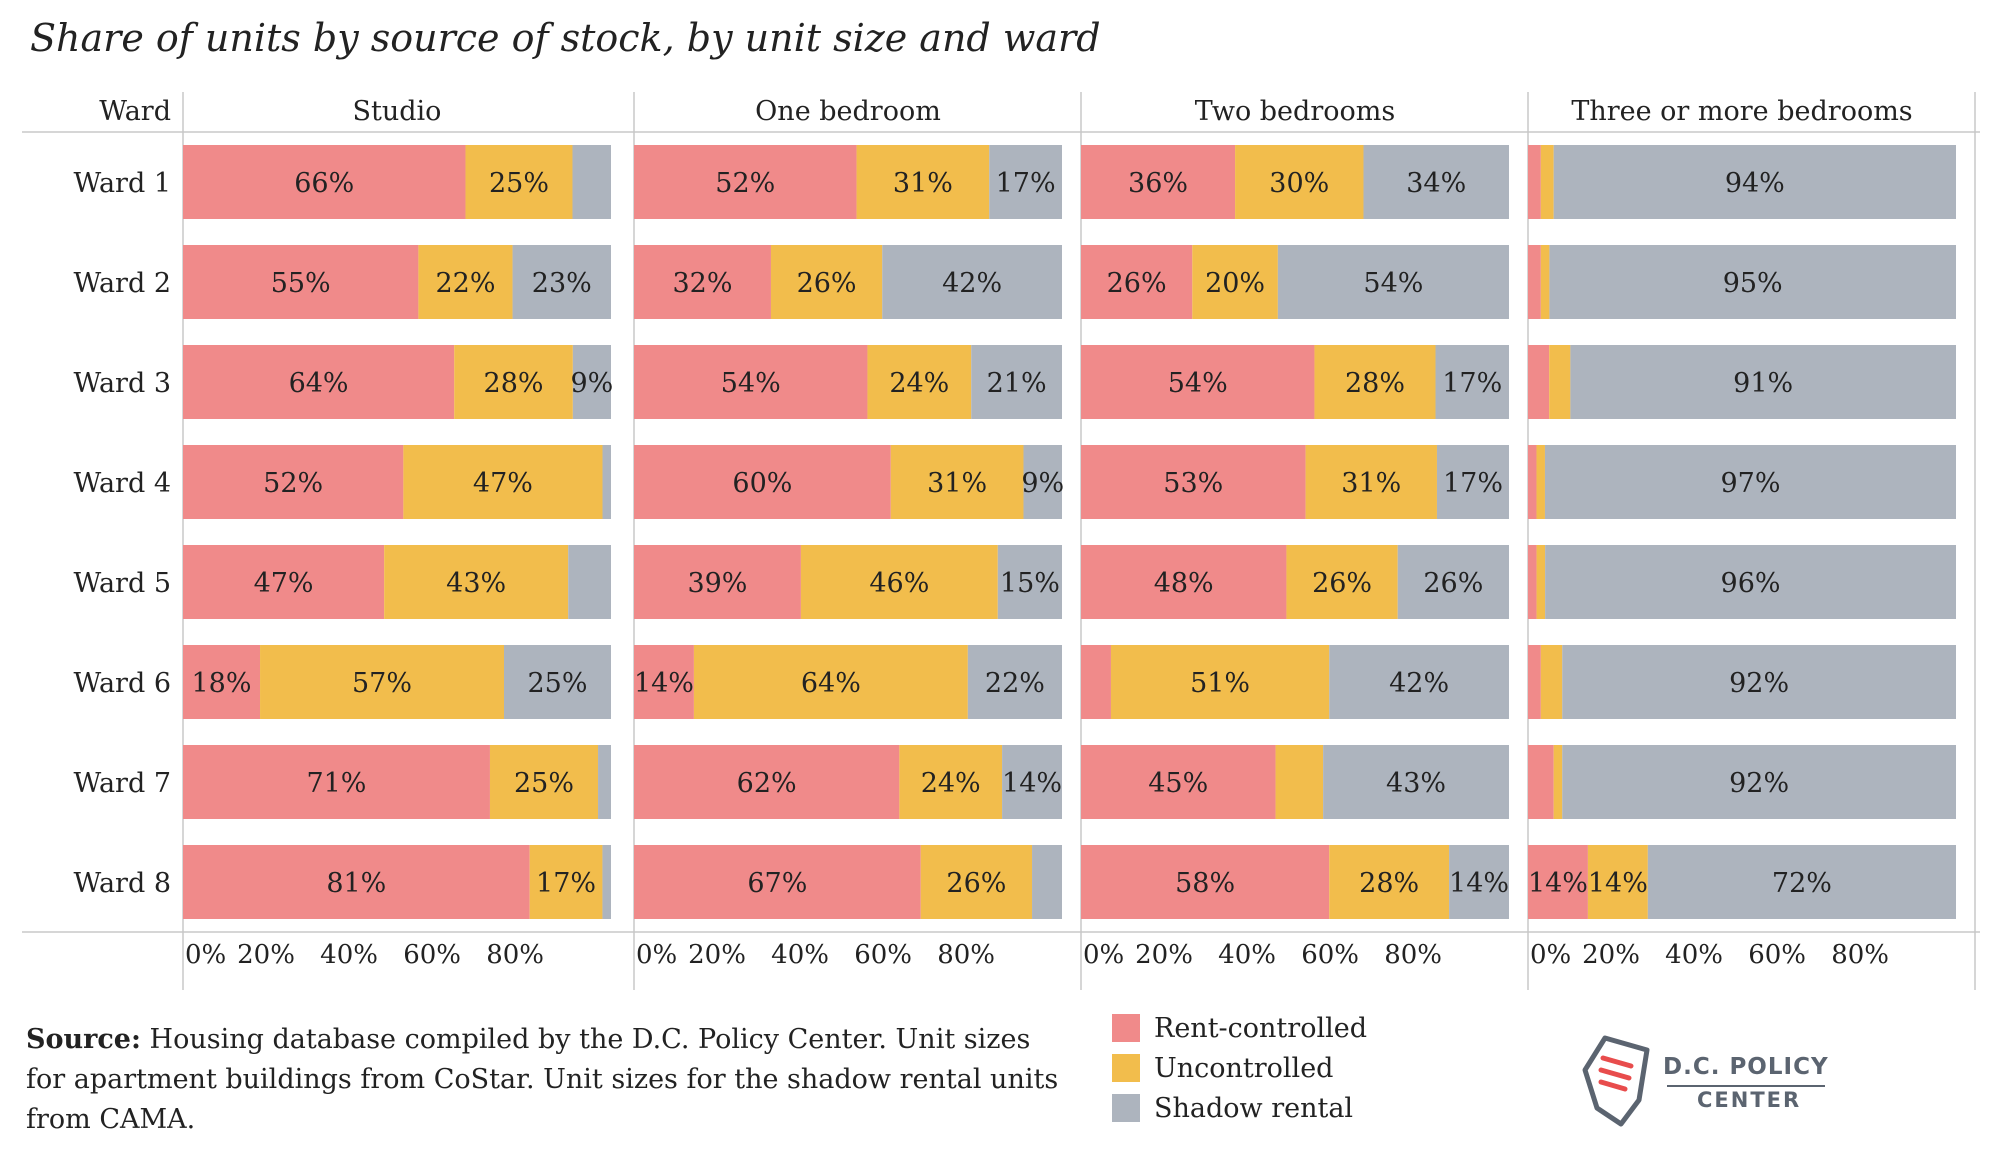  I want to click on data-label: 47%, so click(503, 483).